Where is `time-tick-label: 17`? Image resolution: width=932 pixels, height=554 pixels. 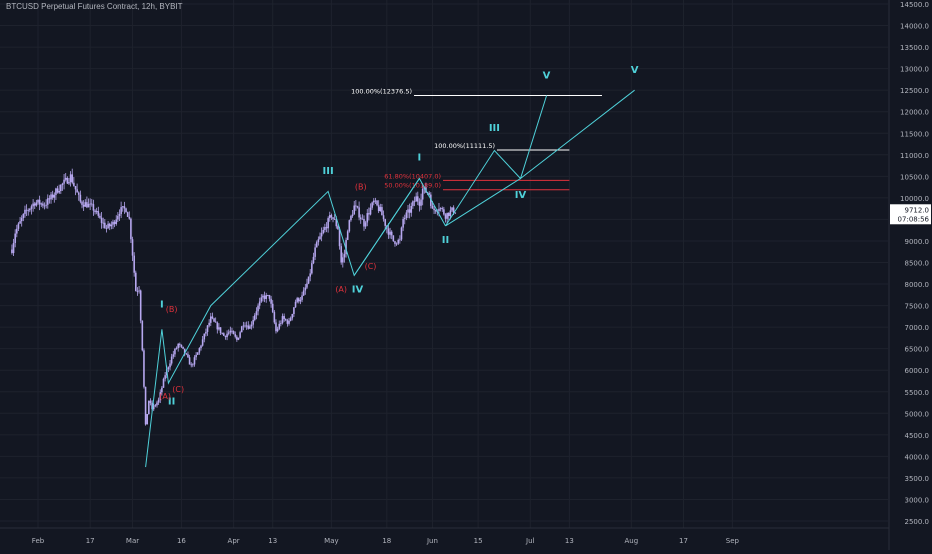 time-tick-label: 17 is located at coordinates (683, 541).